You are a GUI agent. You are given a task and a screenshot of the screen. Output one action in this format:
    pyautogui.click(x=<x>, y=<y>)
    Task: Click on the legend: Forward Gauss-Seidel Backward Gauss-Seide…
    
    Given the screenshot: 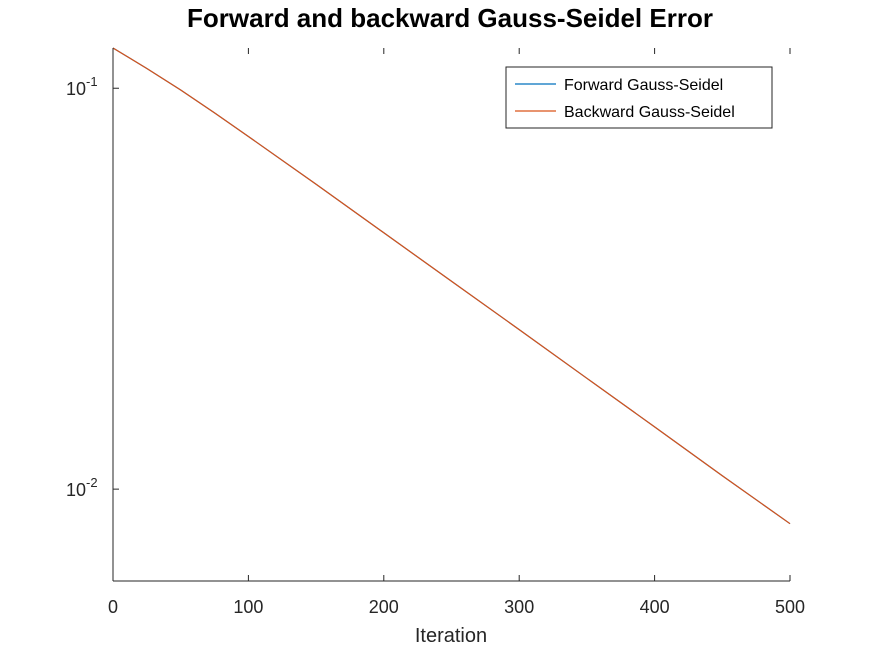 What is the action you would take?
    pyautogui.click(x=639, y=97)
    